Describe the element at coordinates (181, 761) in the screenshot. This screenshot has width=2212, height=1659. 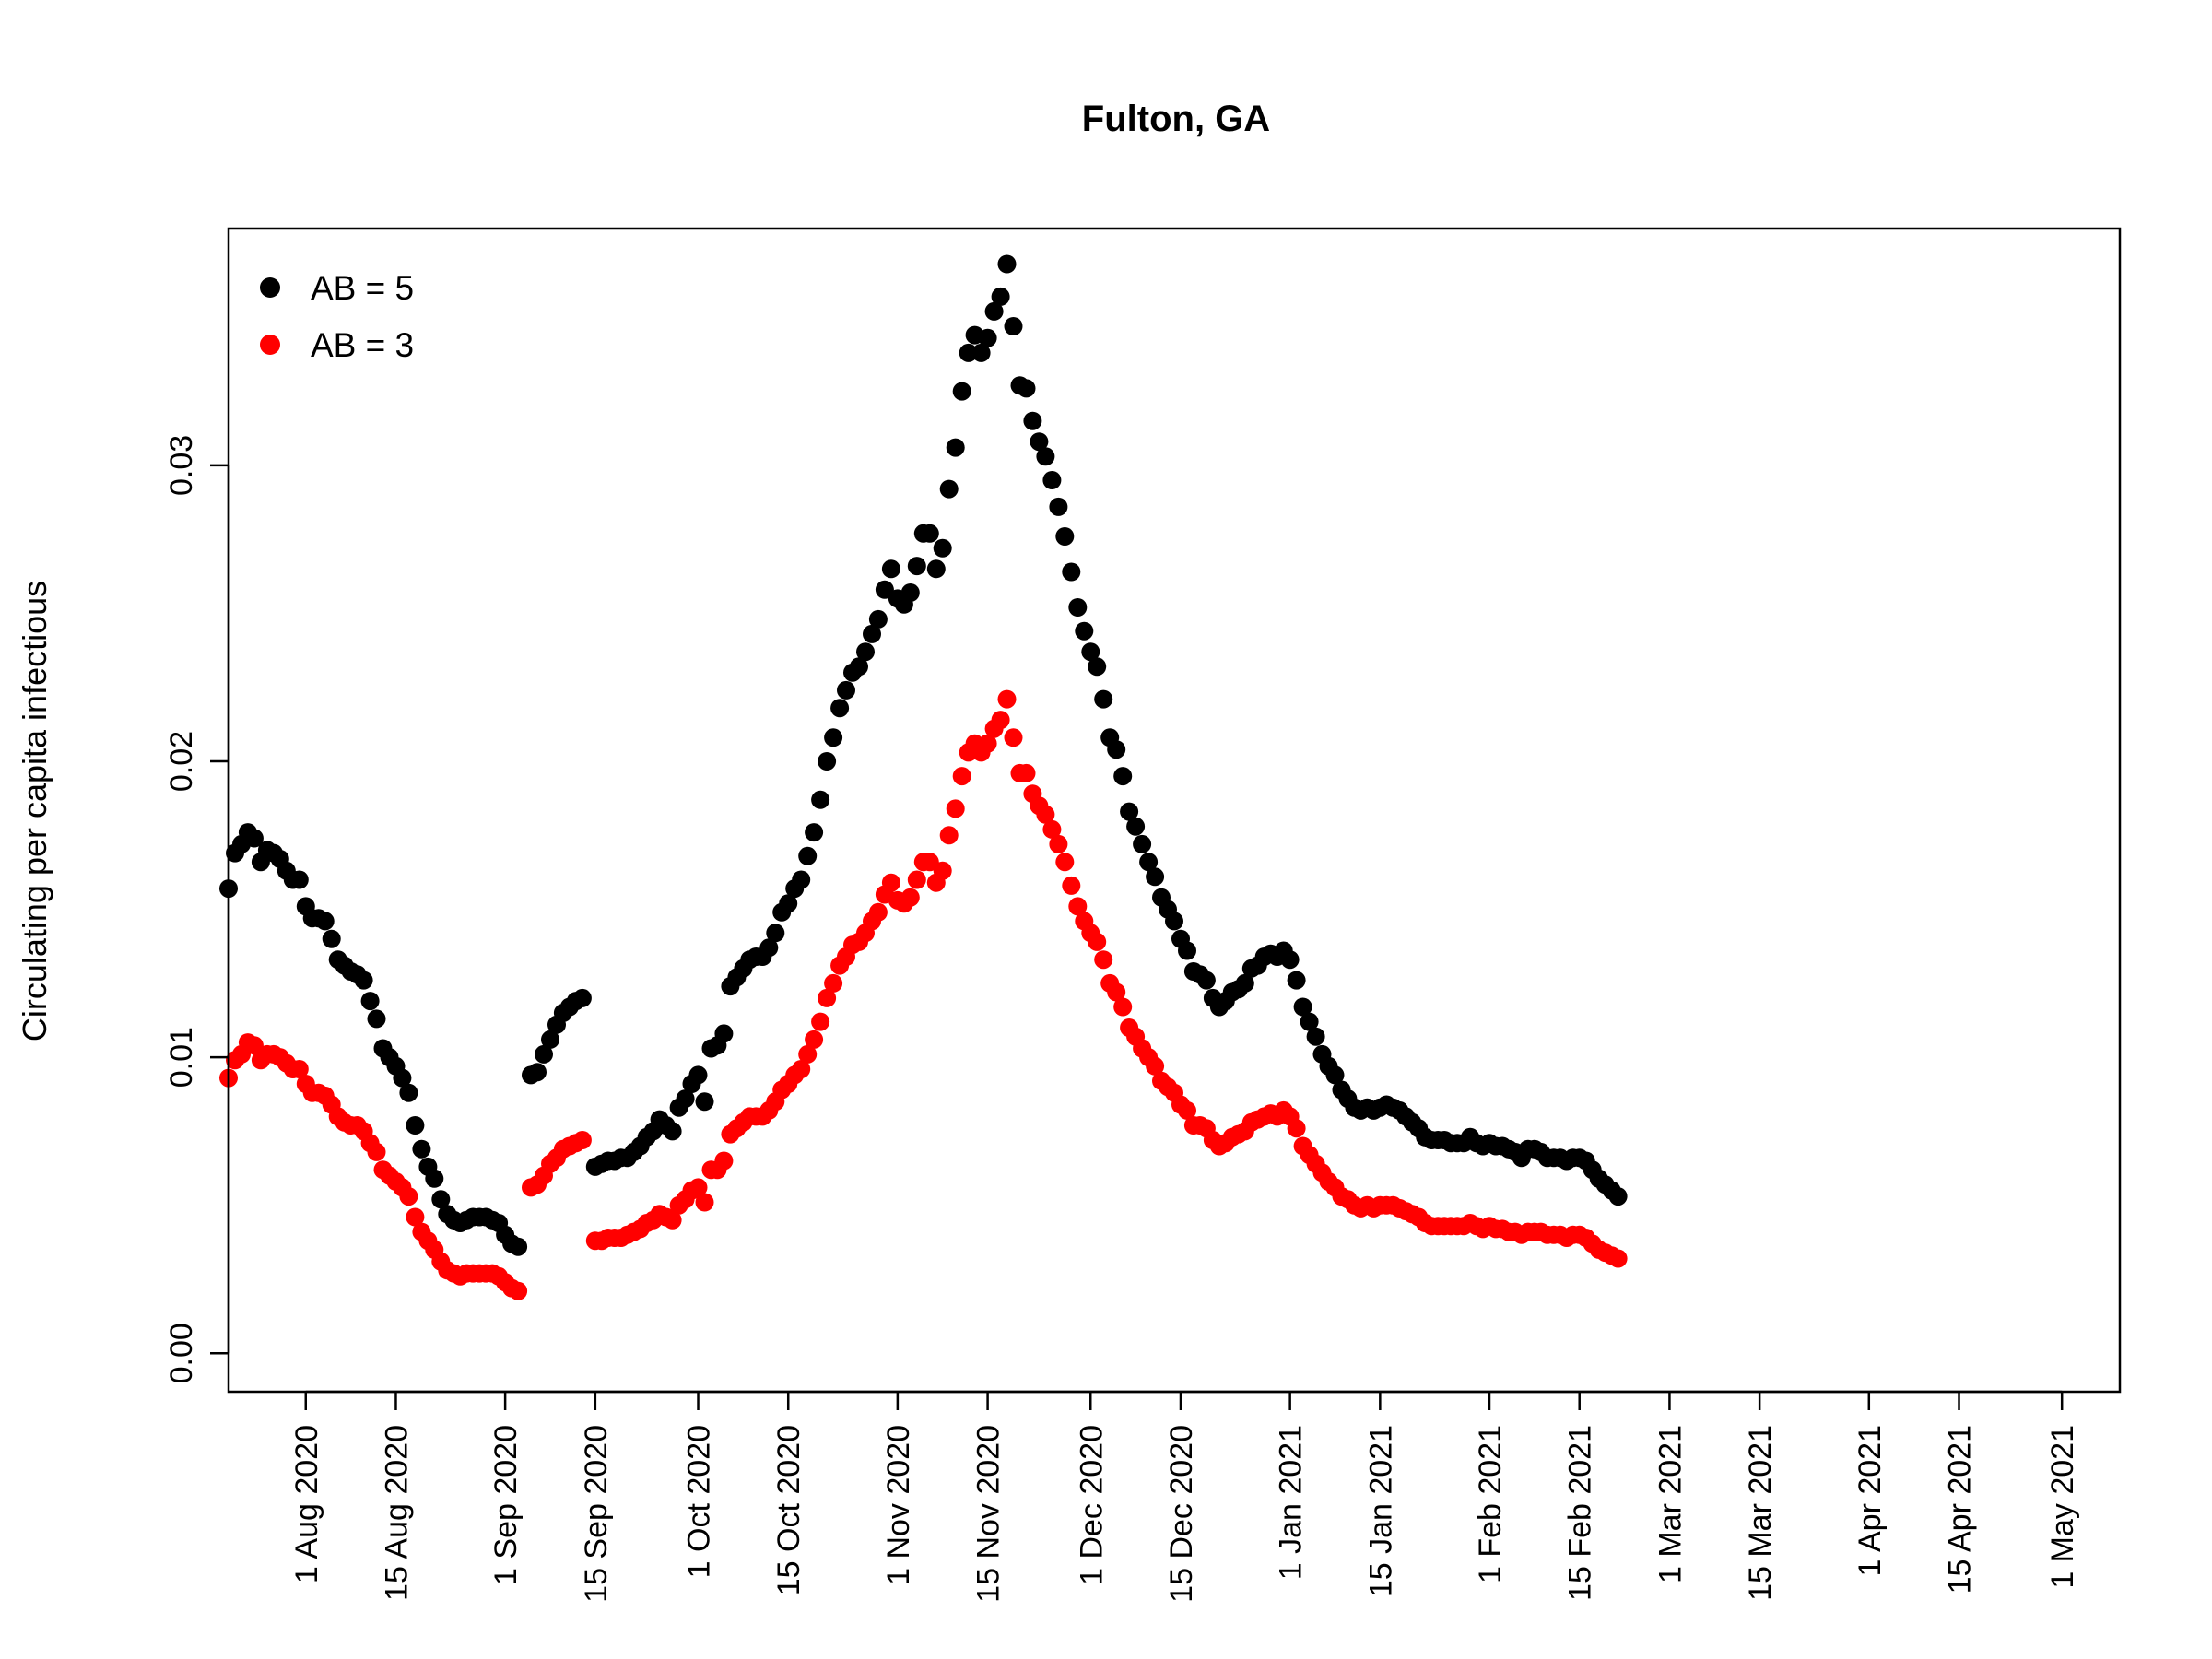
I see `y-tick-label: 0.02` at that location.